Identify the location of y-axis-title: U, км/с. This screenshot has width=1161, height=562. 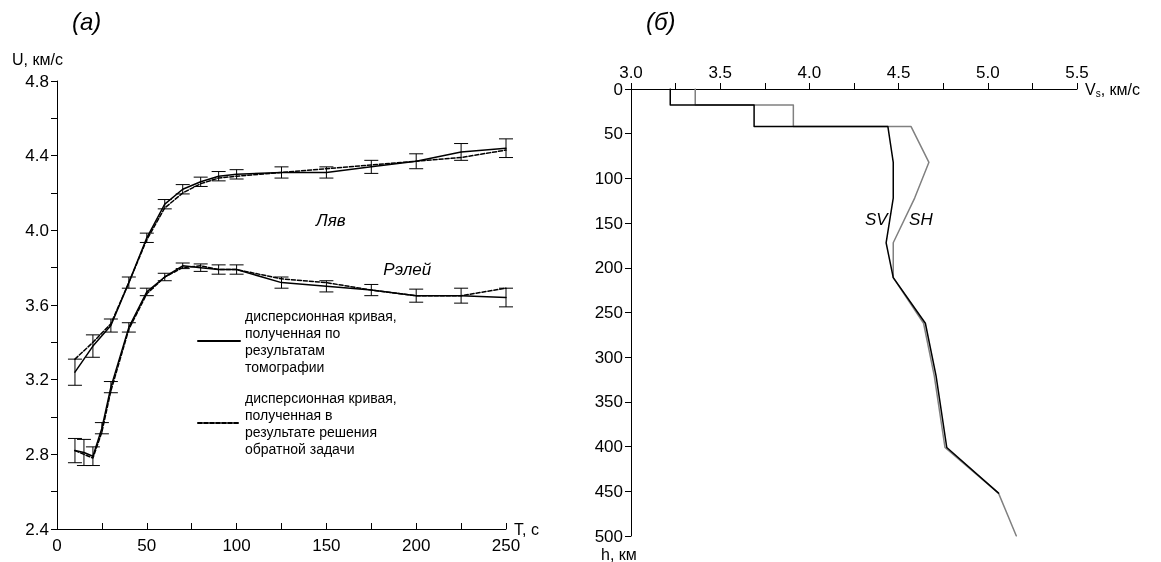
(37, 59).